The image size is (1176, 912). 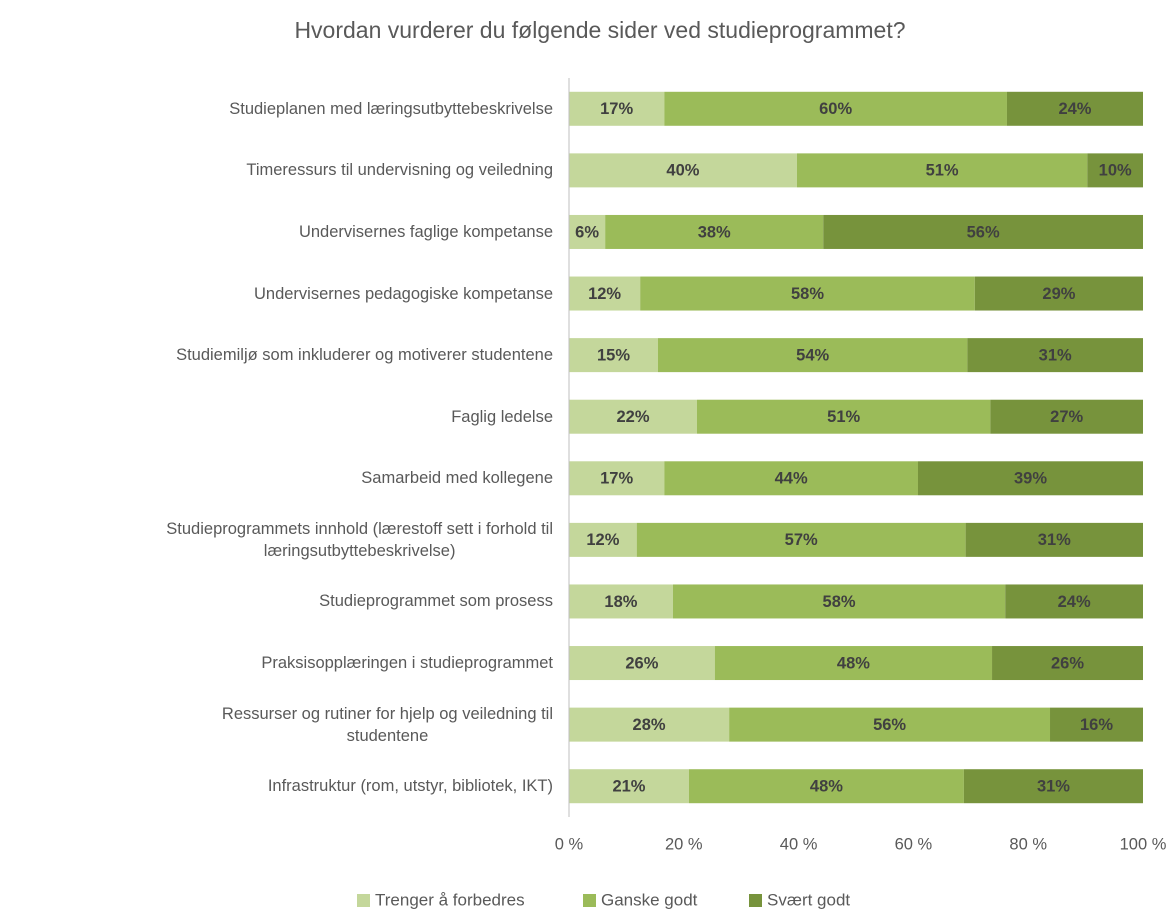 What do you see at coordinates (914, 844) in the screenshot?
I see `x-tick-label: 60 %` at bounding box center [914, 844].